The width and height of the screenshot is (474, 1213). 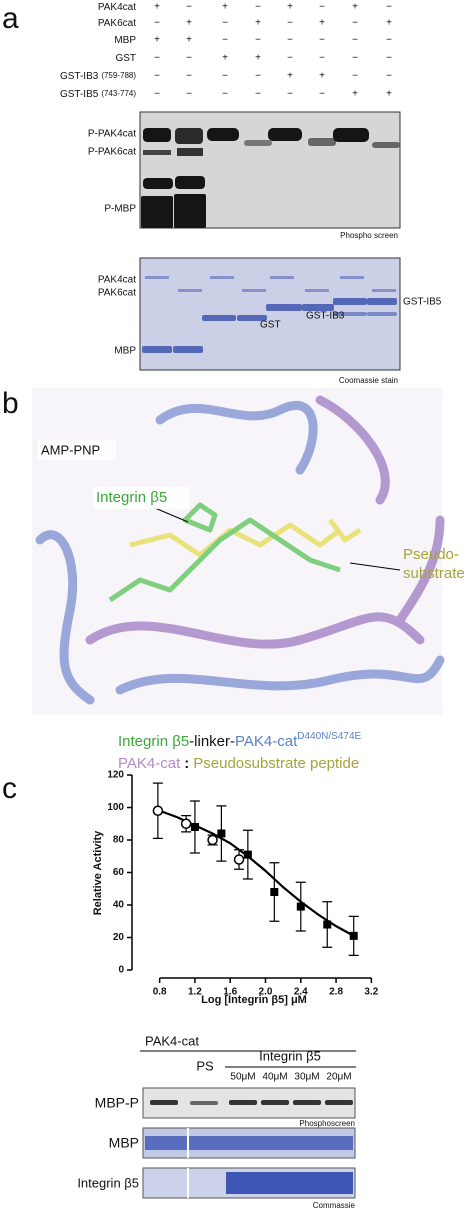 What do you see at coordinates (301, 992) in the screenshot?
I see `x-tick-label: 2.4` at bounding box center [301, 992].